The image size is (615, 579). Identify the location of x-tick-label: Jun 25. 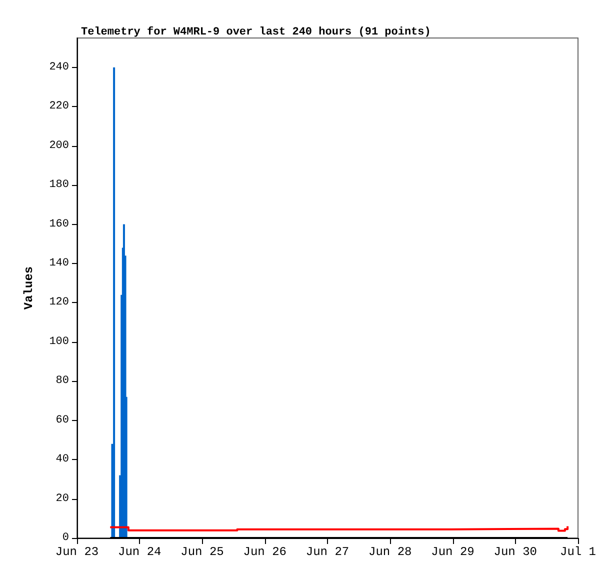
(202, 552).